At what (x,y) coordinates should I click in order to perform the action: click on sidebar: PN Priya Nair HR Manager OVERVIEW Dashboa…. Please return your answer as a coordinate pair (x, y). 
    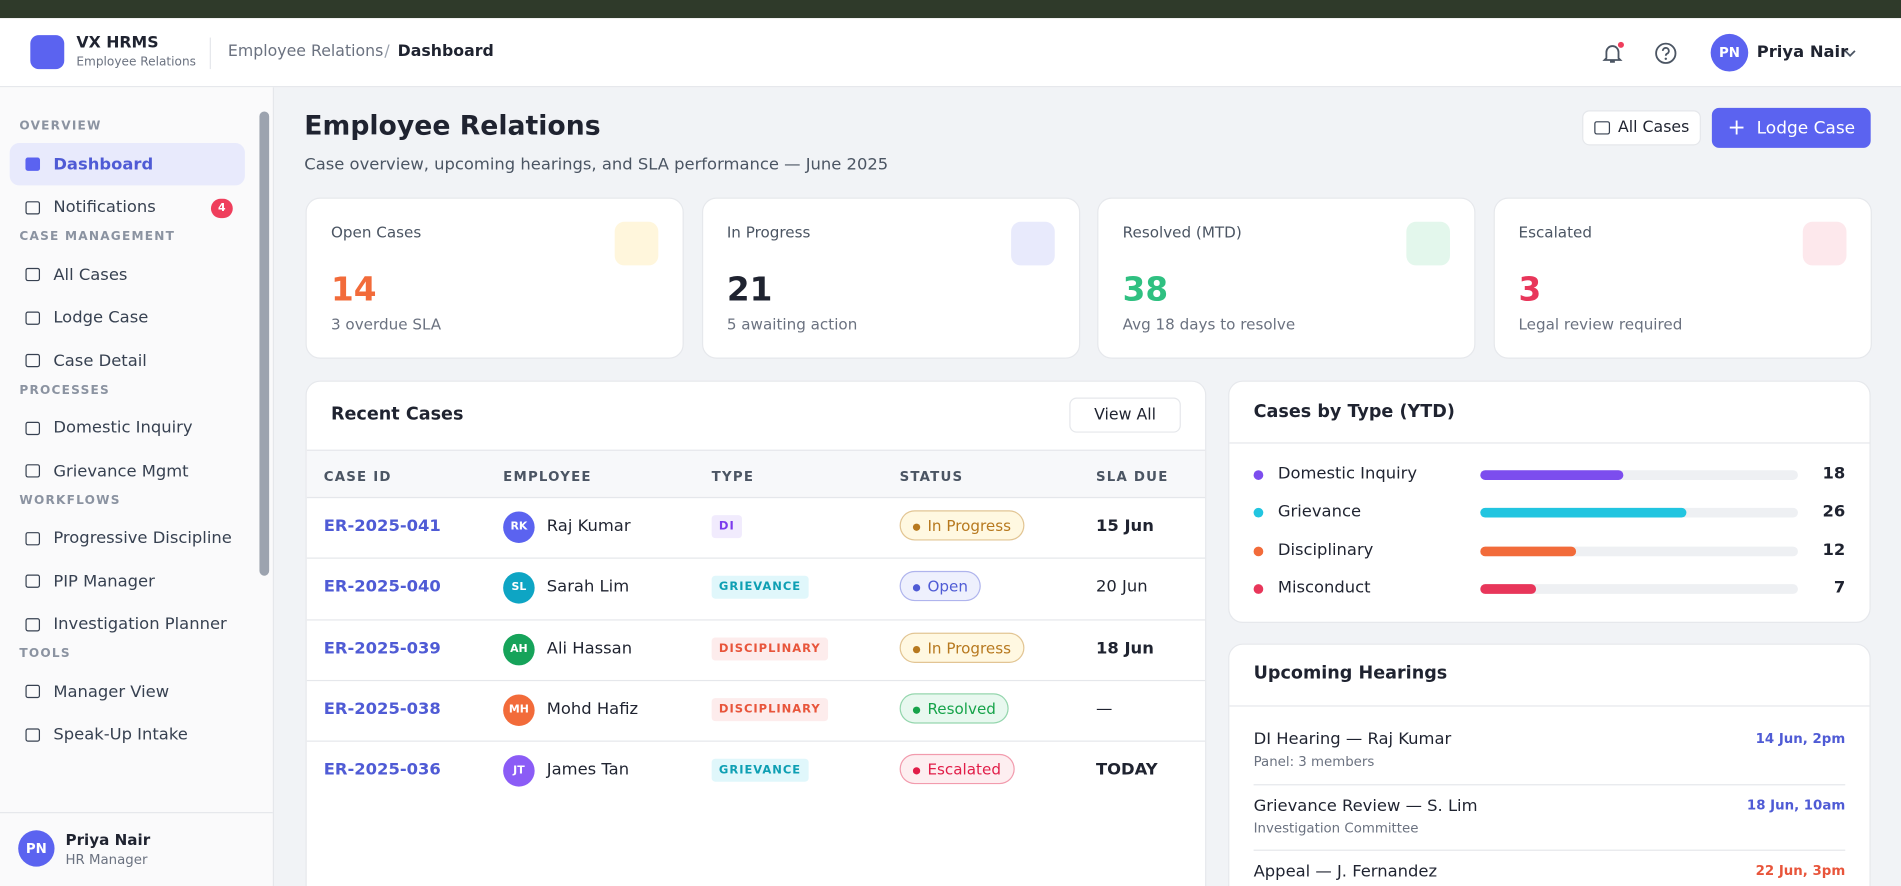
    Looking at the image, I should click on (137, 486).